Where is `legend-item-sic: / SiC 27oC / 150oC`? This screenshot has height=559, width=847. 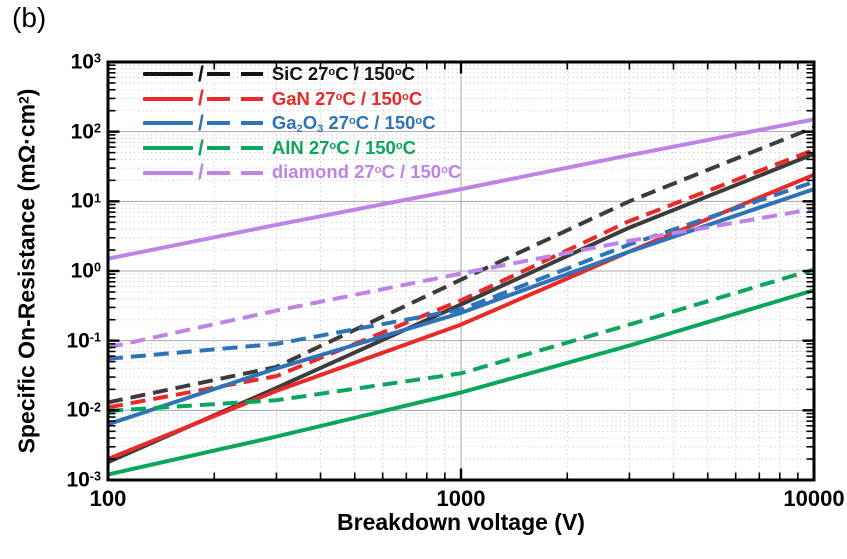
legend-item-sic: / SiC 27oC / 150oC is located at coordinates (302, 74).